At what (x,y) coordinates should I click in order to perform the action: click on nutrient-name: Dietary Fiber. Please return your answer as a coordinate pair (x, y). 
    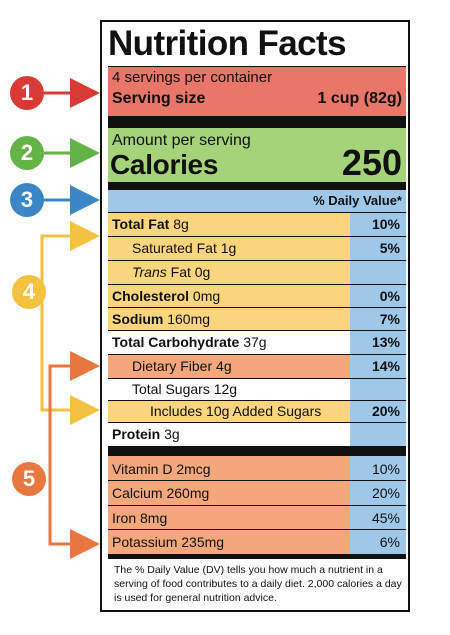
    Looking at the image, I should click on (172, 366).